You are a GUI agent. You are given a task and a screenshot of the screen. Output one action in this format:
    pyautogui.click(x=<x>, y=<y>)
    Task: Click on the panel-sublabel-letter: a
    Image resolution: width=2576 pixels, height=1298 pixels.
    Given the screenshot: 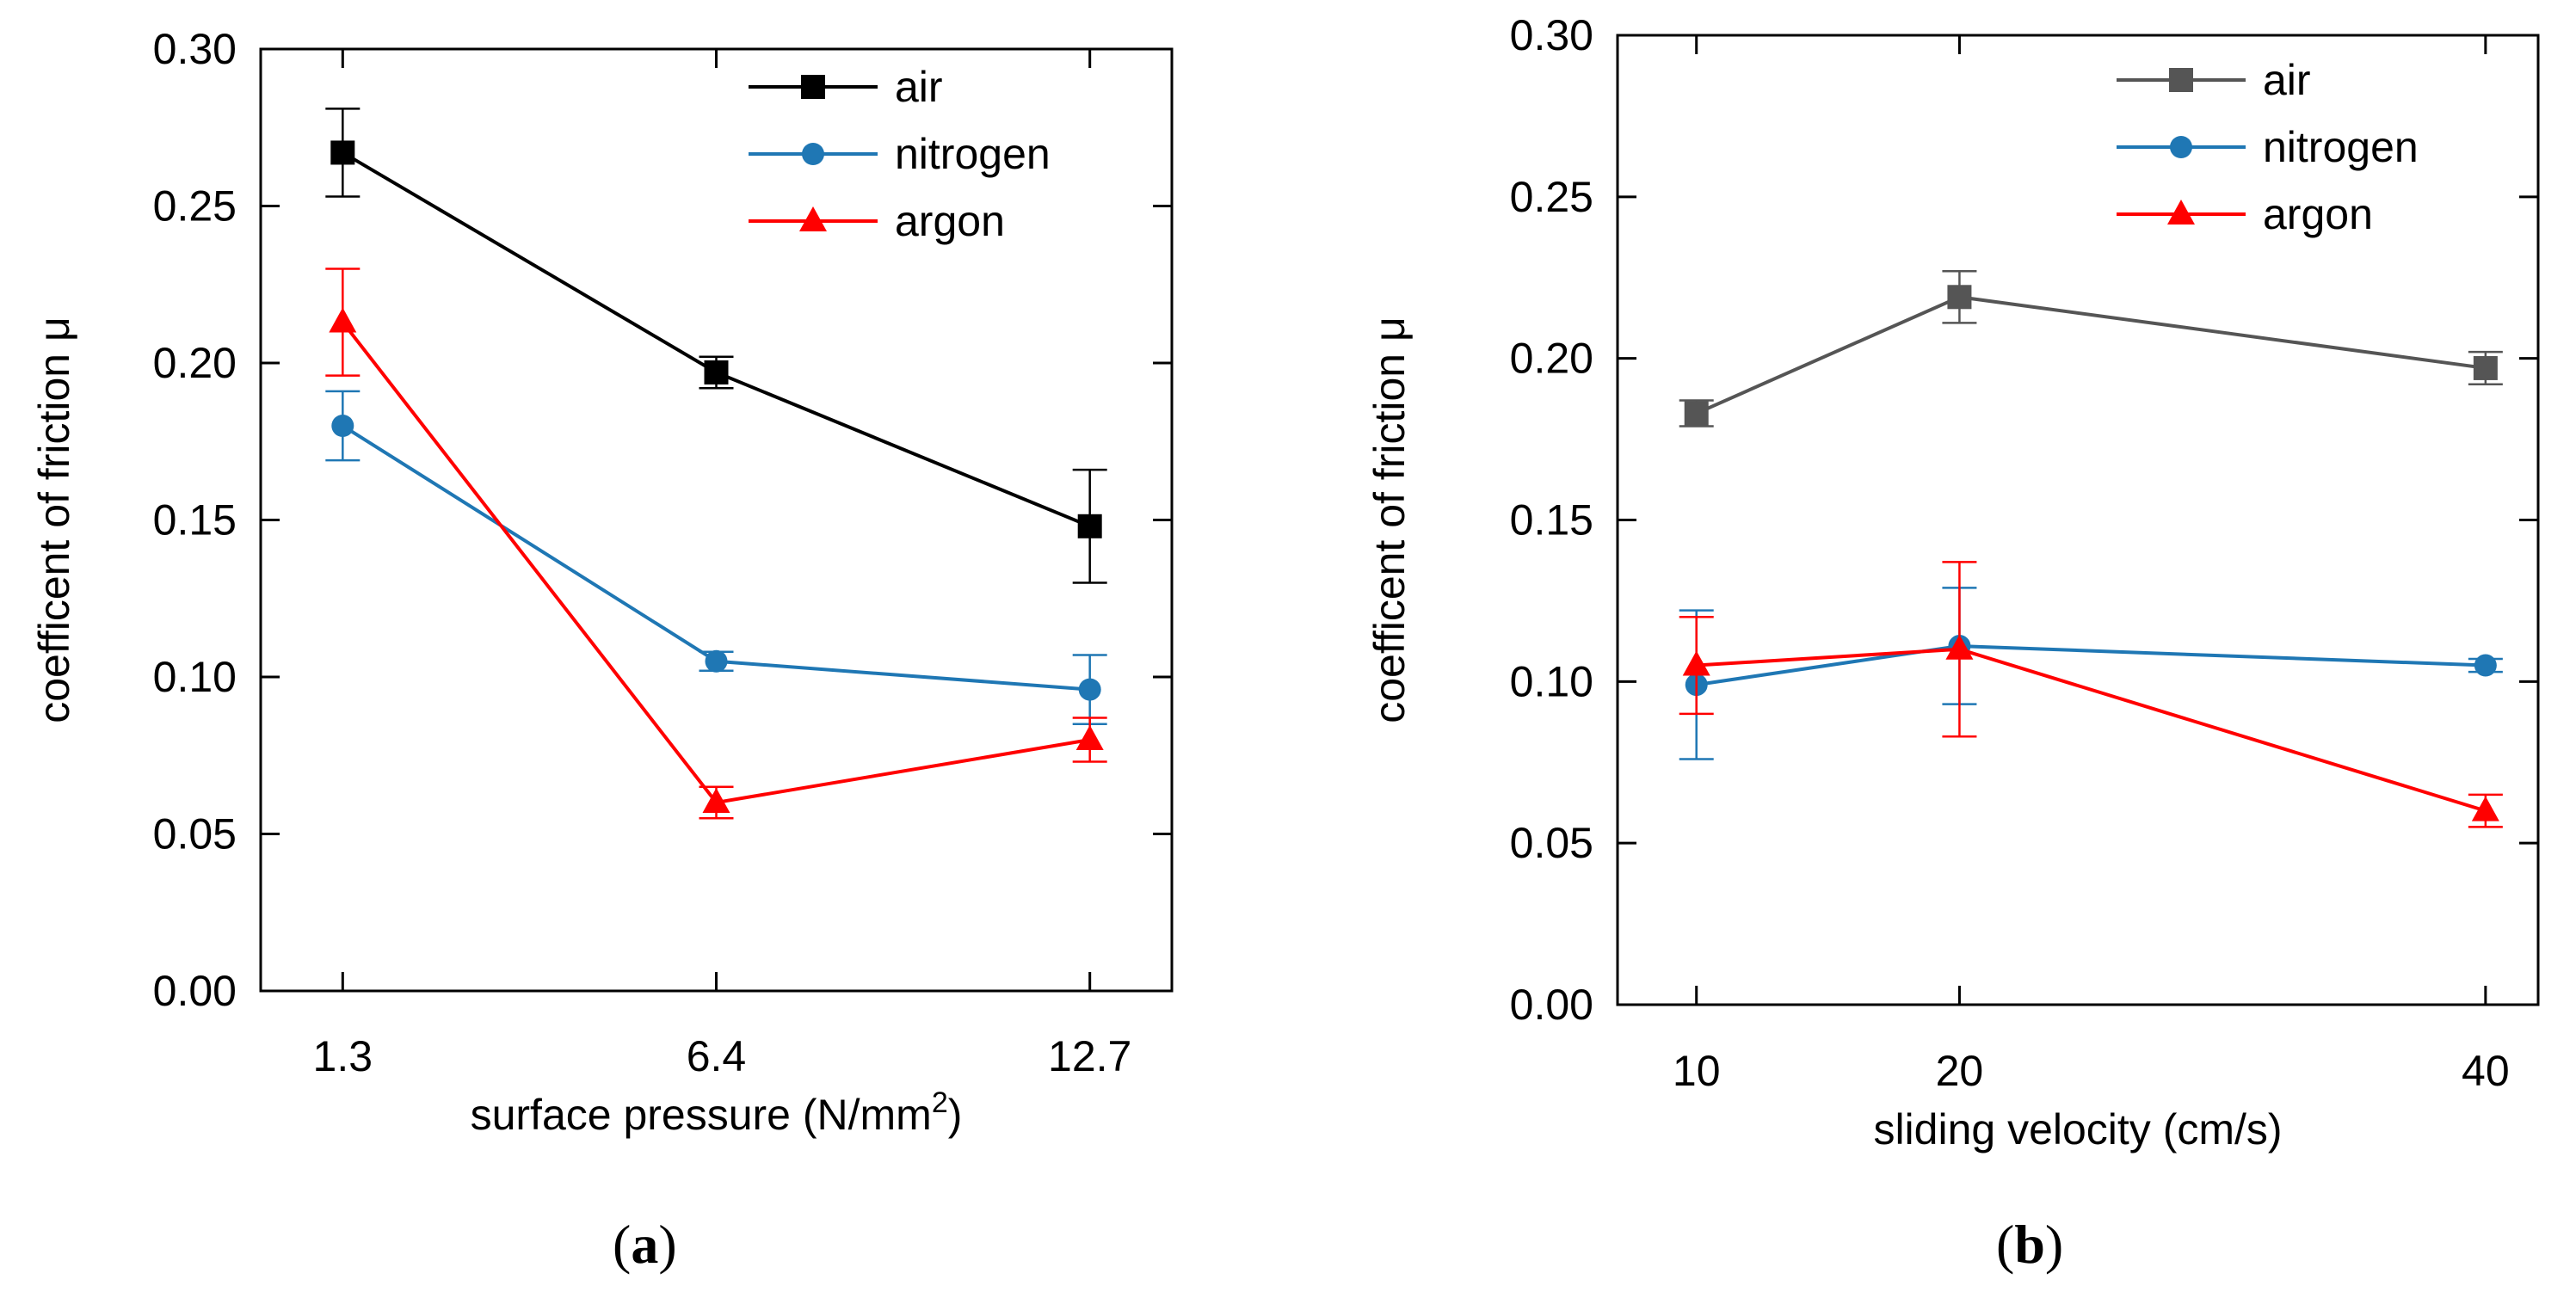 What is the action you would take?
    pyautogui.click(x=644, y=1244)
    